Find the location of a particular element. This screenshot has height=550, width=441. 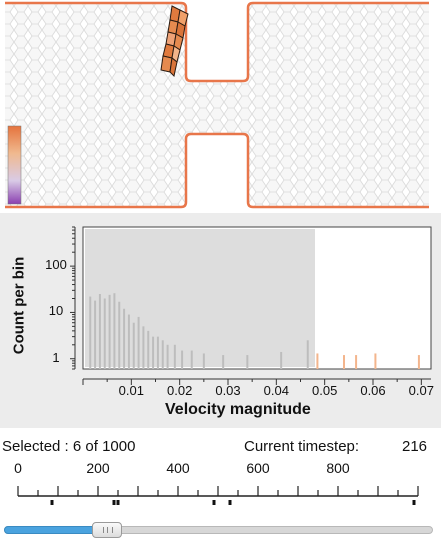

selection-status: Selected : 6 of 1000 is located at coordinates (69, 446).